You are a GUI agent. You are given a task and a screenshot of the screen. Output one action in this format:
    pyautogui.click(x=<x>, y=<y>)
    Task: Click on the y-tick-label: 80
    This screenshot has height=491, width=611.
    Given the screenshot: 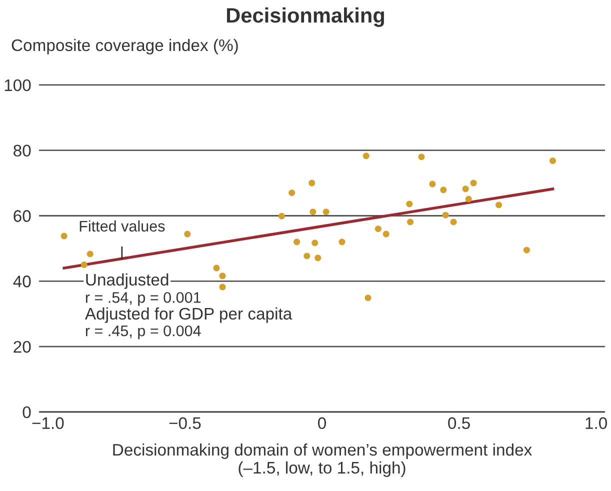 What is the action you would take?
    pyautogui.click(x=22, y=150)
    